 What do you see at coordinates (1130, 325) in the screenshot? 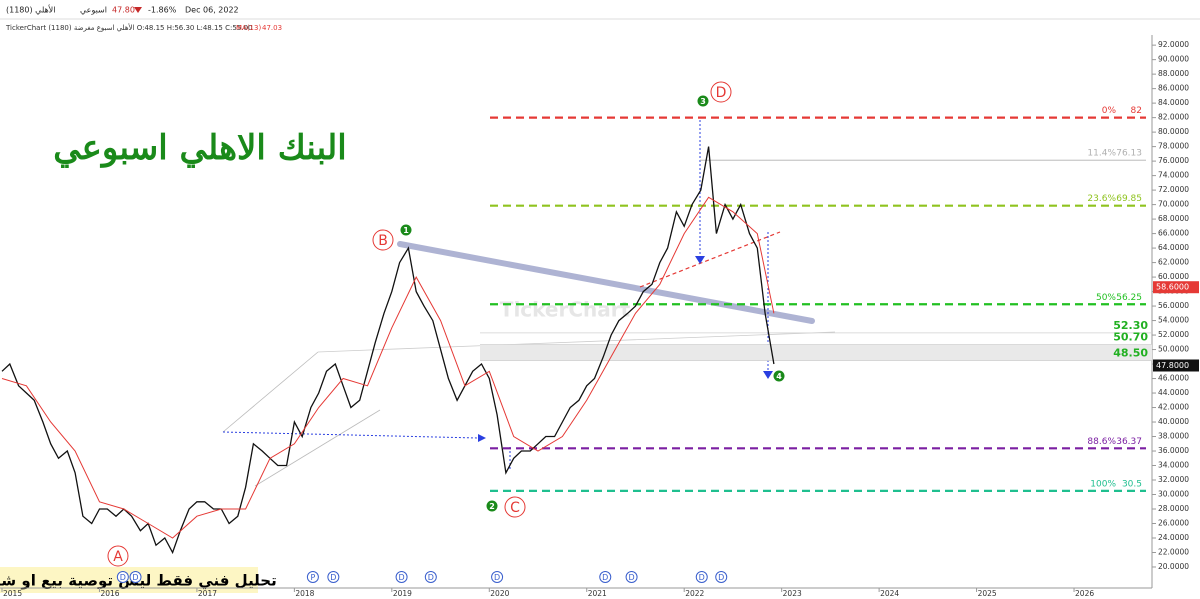
I see `support-label: 52.30` at bounding box center [1130, 325].